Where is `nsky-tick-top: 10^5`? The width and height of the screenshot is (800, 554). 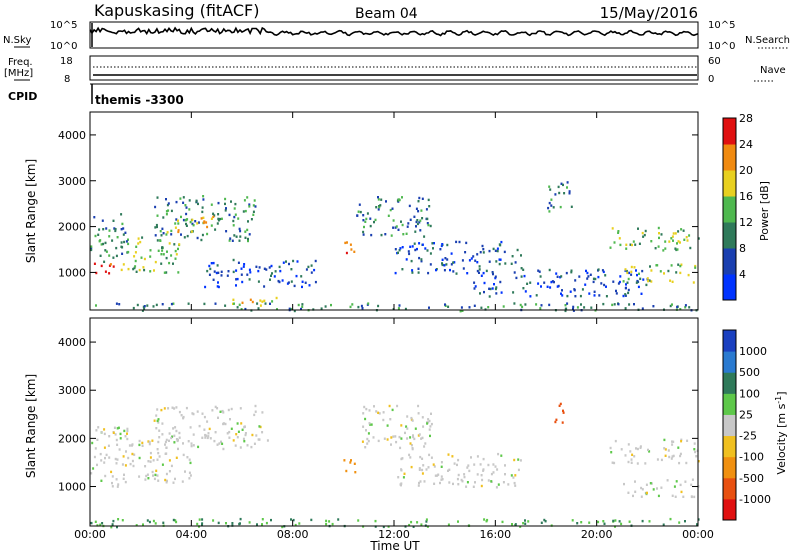 nsky-tick-top: 10^5 is located at coordinates (63, 25).